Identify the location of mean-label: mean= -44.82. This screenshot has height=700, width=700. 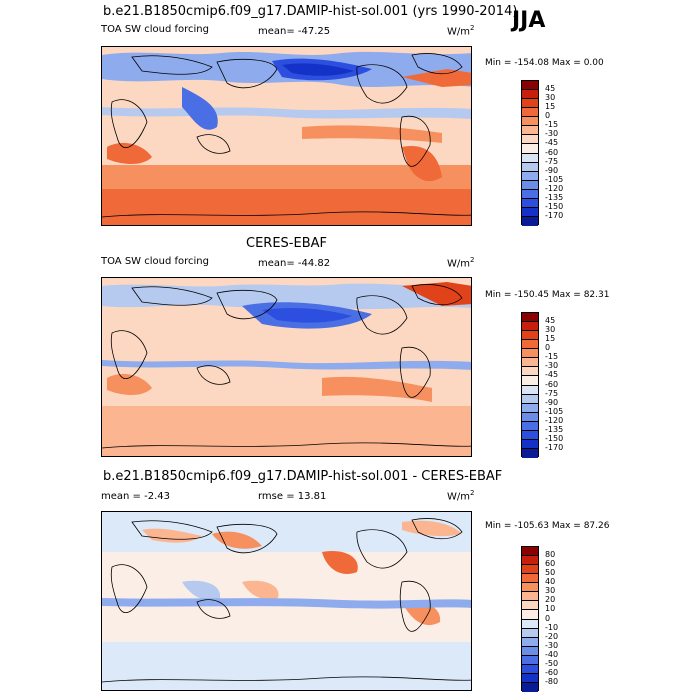
(294, 263).